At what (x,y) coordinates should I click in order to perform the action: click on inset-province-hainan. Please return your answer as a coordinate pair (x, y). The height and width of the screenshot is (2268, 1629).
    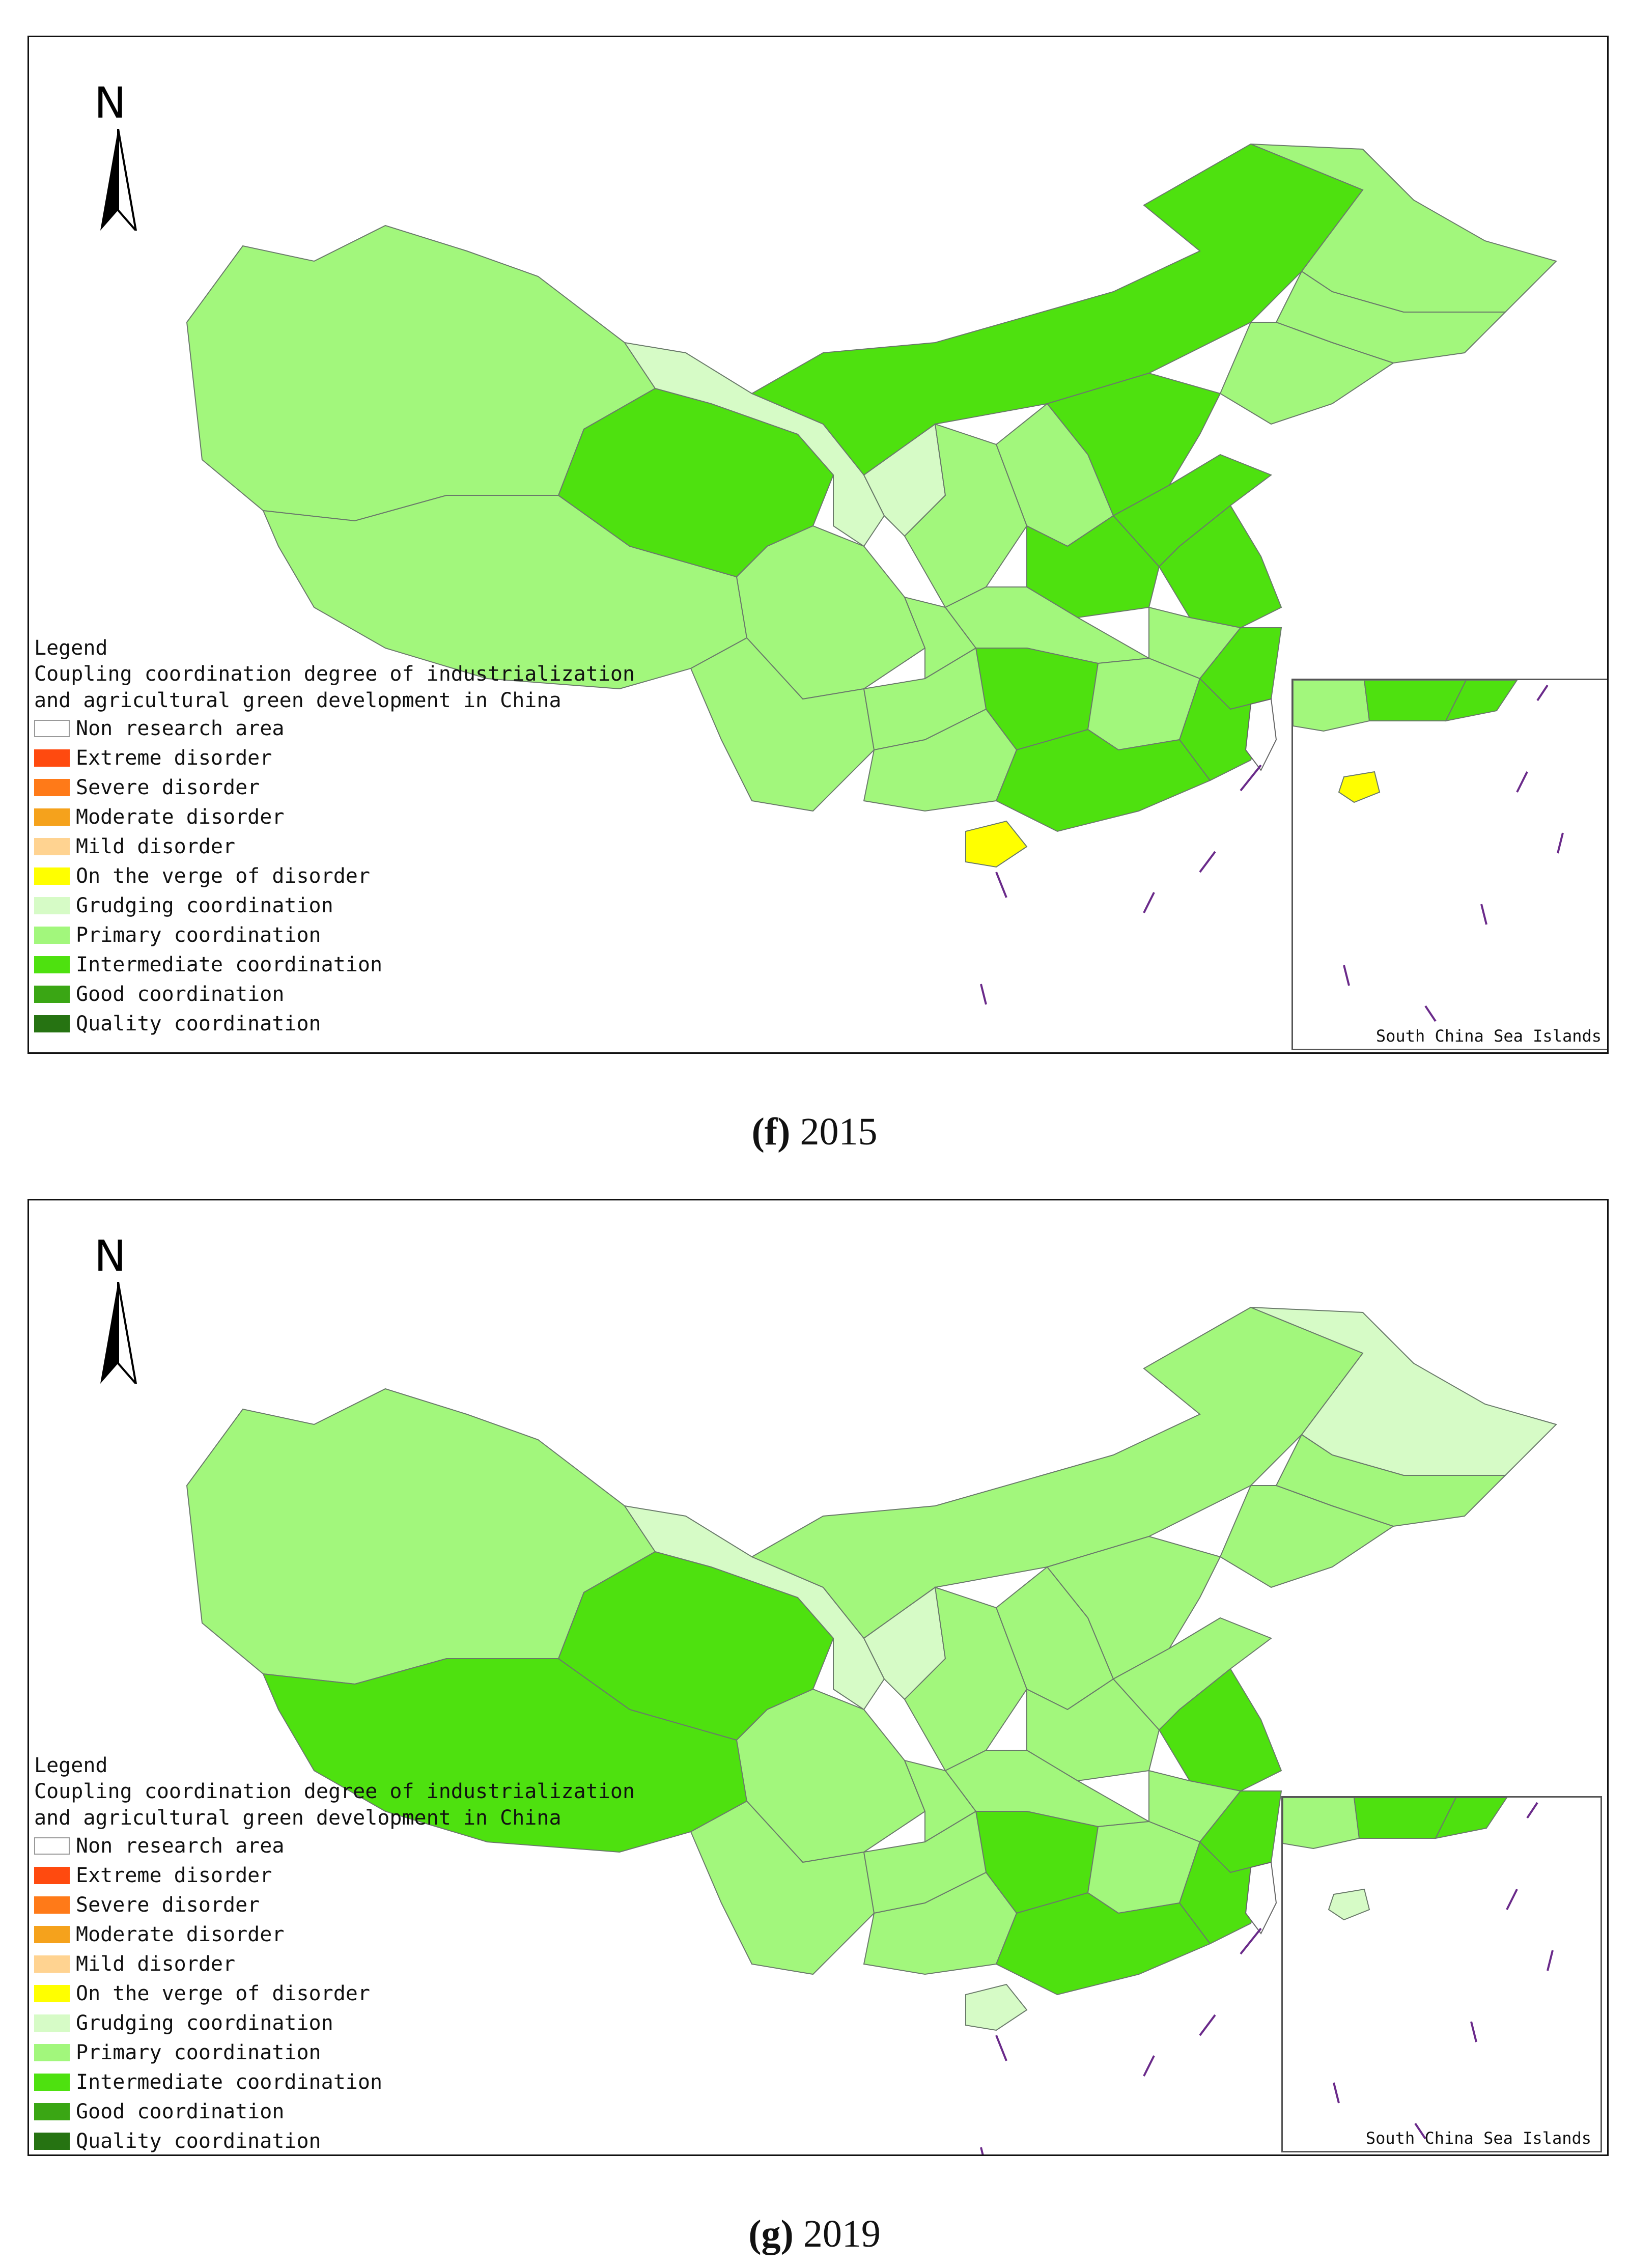
    Looking at the image, I should click on (1359, 787).